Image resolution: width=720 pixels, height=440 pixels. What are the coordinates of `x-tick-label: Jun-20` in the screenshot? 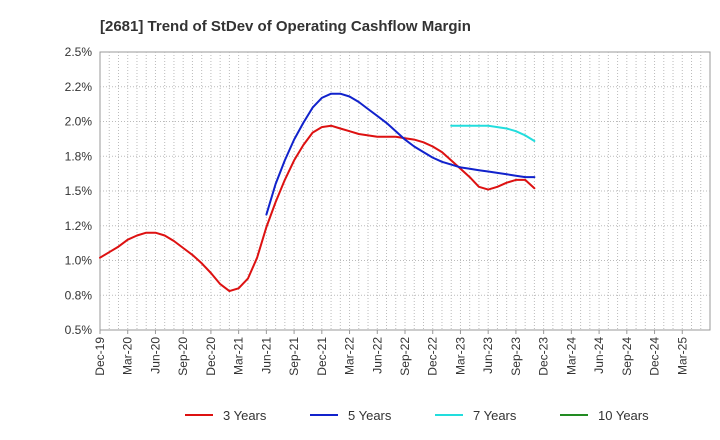 It's located at (155, 355).